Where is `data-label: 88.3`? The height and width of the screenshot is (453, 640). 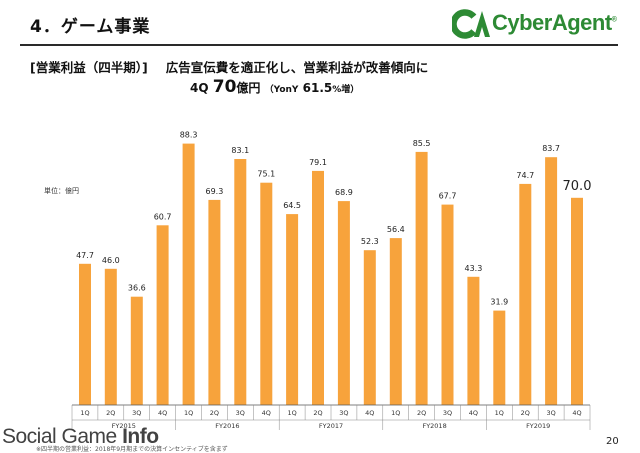
data-label: 88.3 is located at coordinates (189, 135).